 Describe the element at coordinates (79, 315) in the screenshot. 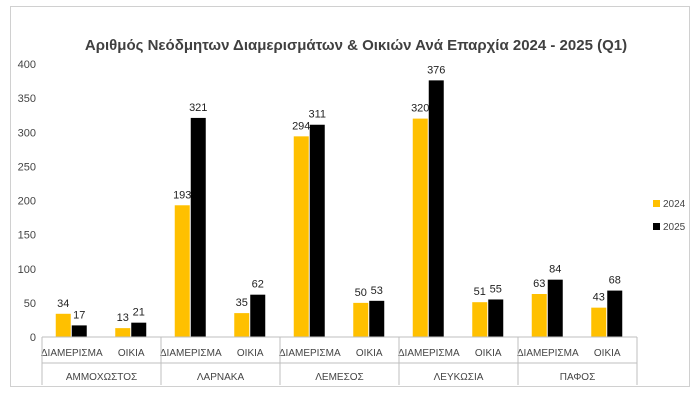

I see `data-label-2025: 17` at that location.